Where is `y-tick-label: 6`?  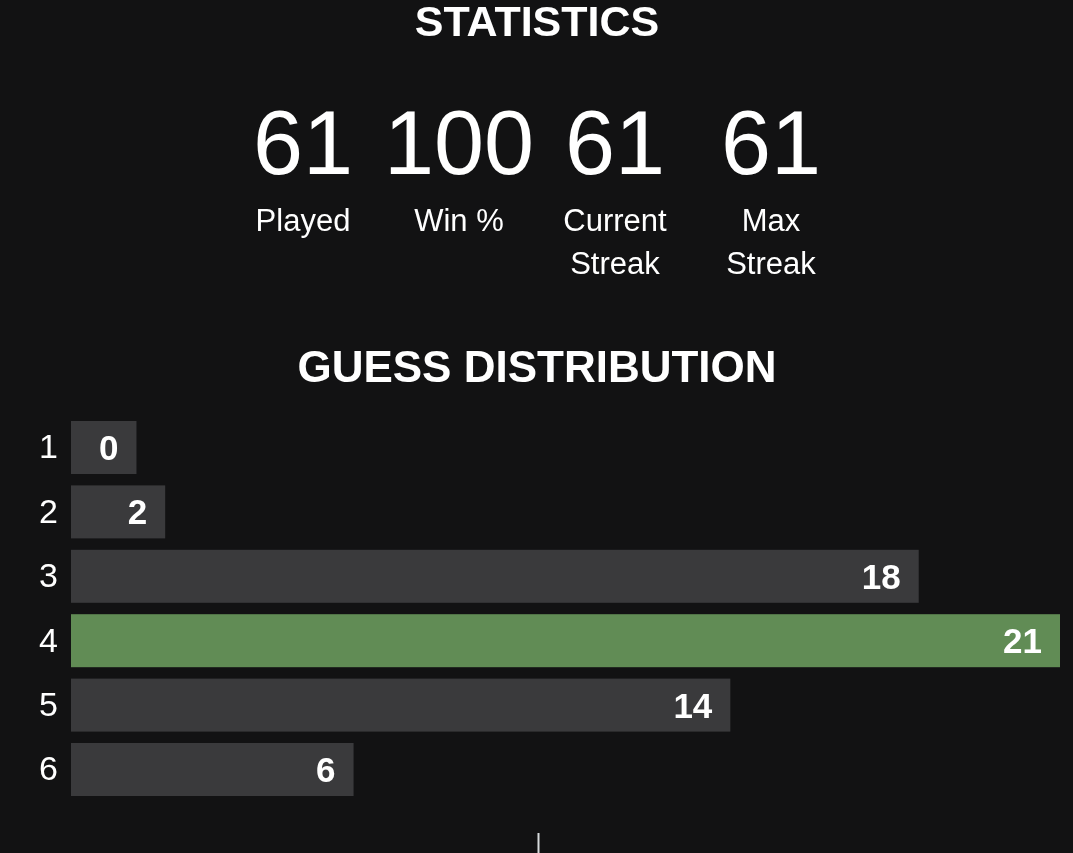 y-tick-label: 6 is located at coordinates (48, 768).